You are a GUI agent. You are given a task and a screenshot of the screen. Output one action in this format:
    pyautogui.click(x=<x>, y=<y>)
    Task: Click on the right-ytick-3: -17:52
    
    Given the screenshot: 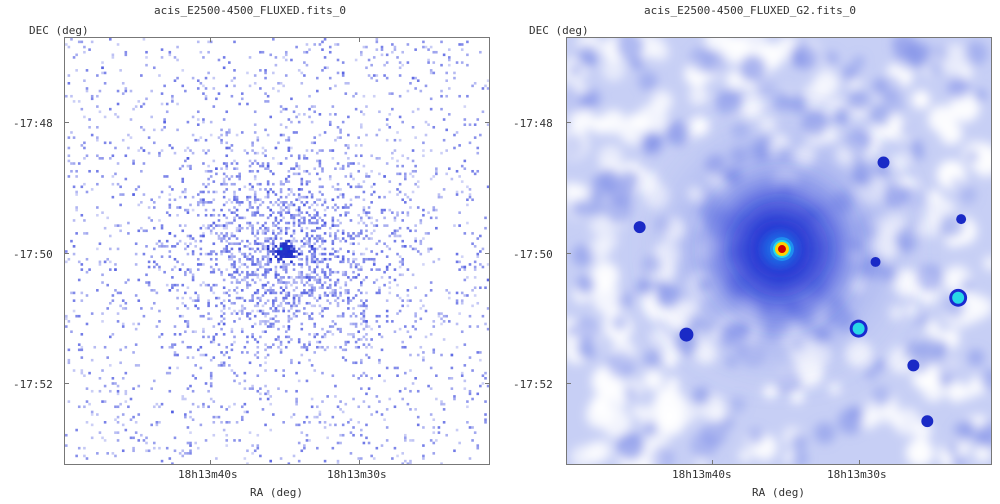 What is the action you would take?
    pyautogui.click(x=533, y=384)
    